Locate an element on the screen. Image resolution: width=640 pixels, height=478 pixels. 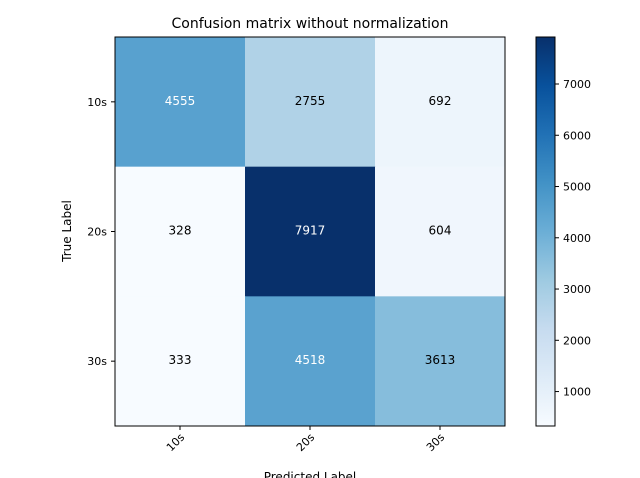
cell-value-label: 2755 is located at coordinates (310, 101).